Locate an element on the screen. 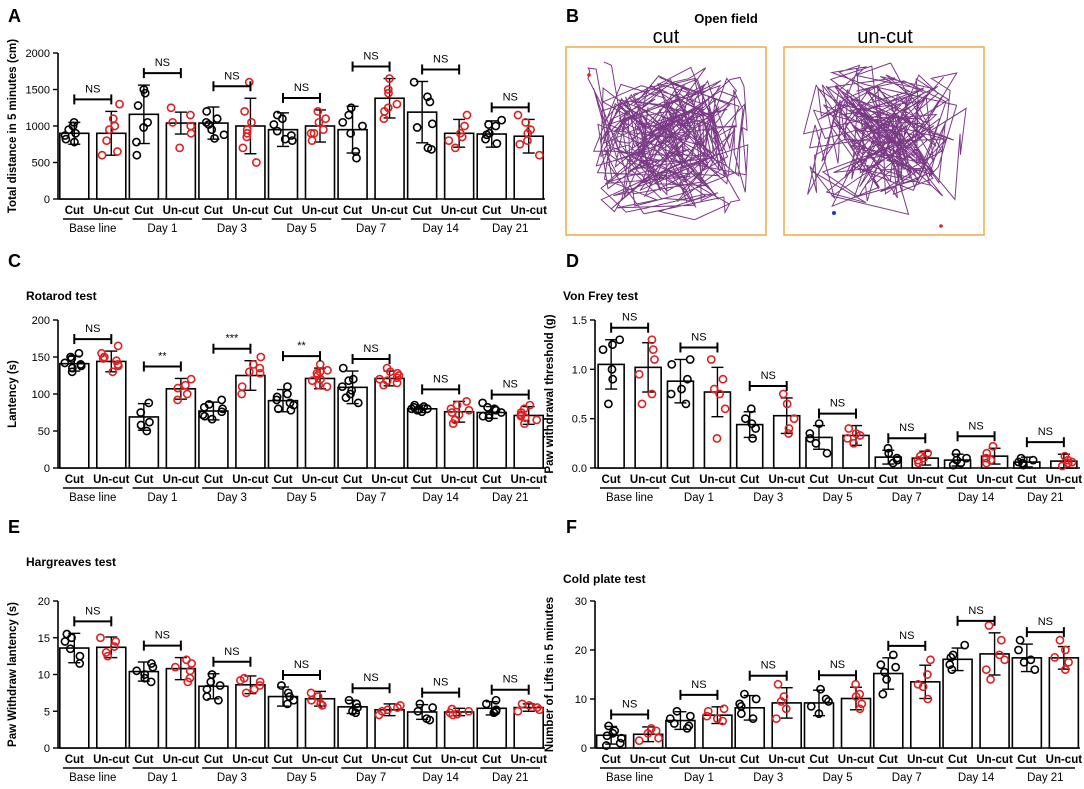 The image size is (1084, 789). y-tick-label: 150 is located at coordinates (41, 358).